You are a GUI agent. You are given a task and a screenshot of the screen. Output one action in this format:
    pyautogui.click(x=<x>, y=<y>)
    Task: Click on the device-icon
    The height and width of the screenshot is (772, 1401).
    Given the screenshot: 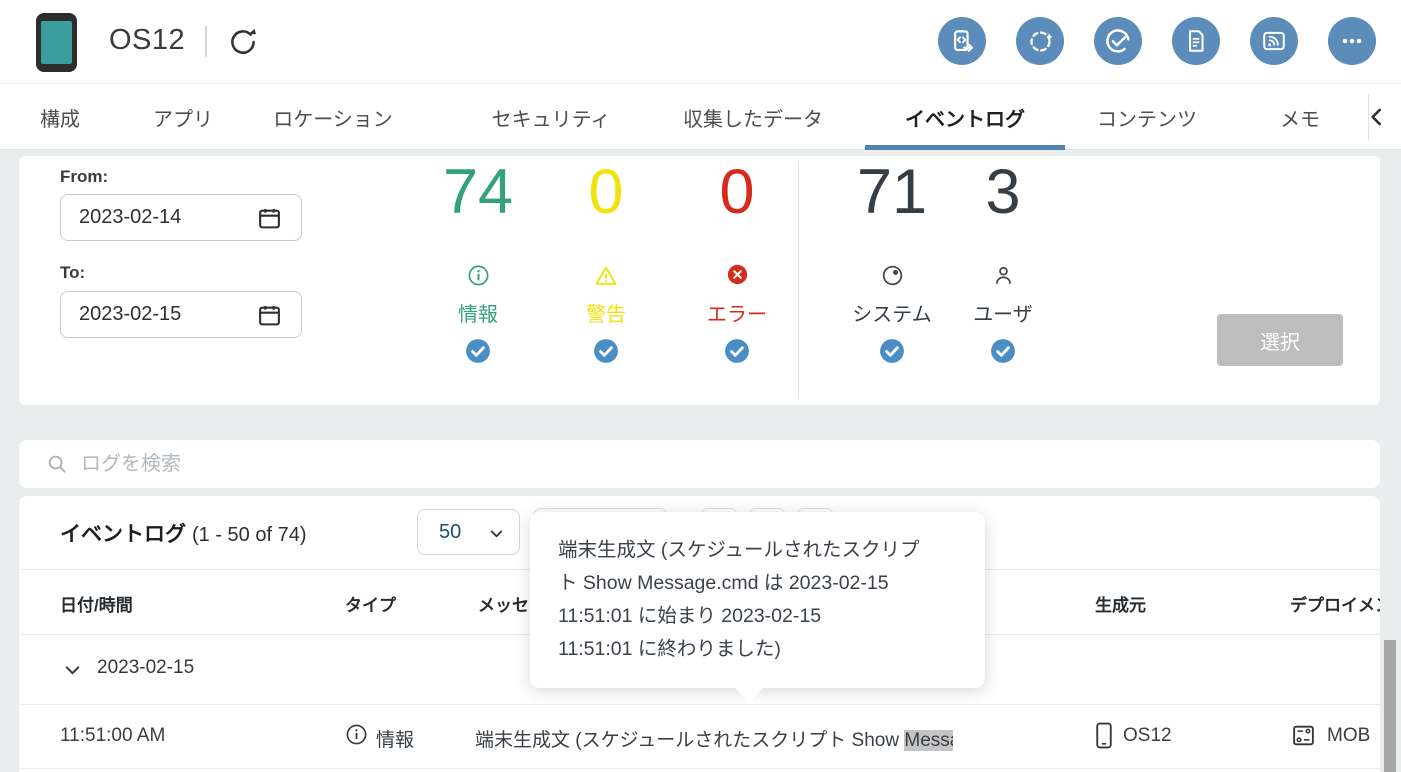 What is the action you would take?
    pyautogui.click(x=56, y=42)
    